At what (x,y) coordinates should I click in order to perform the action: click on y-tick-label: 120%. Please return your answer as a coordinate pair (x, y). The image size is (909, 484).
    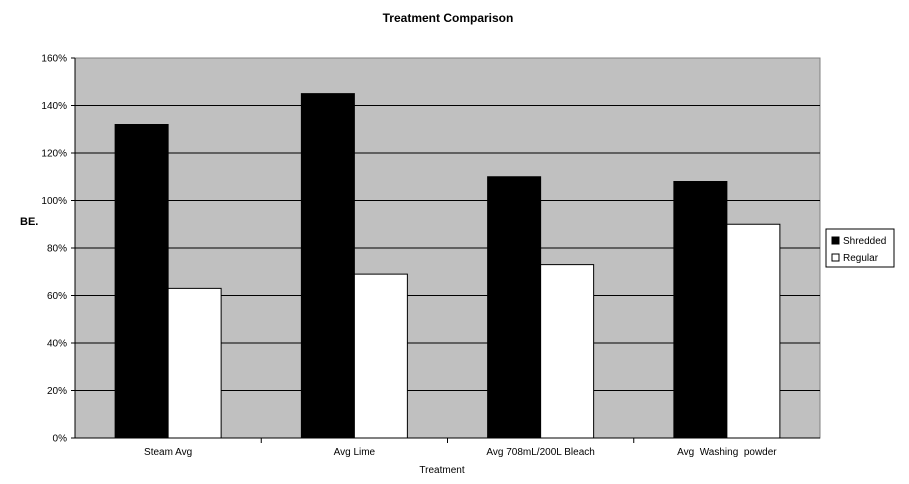
    Looking at the image, I should click on (54, 154).